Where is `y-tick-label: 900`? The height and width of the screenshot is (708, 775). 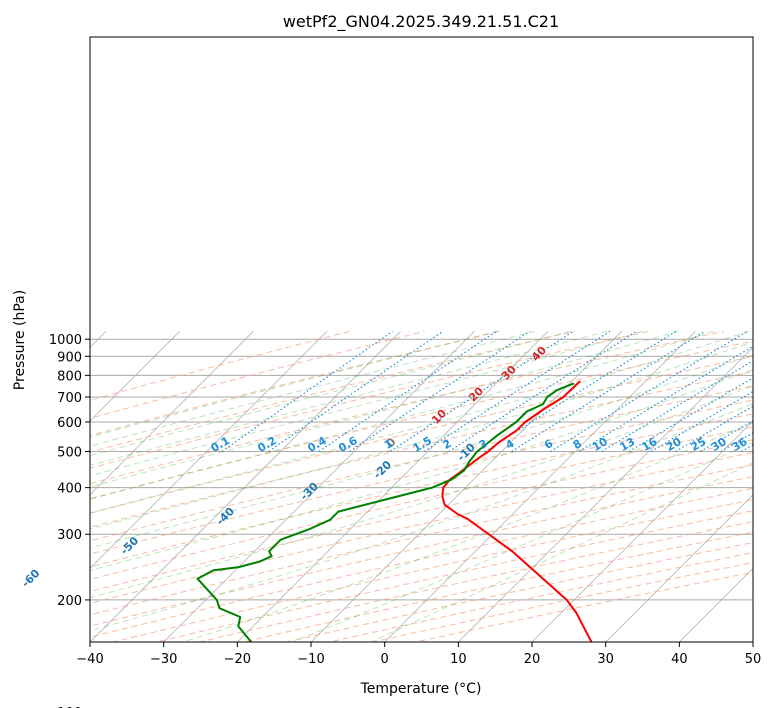
y-tick-label: 900 is located at coordinates (69, 357).